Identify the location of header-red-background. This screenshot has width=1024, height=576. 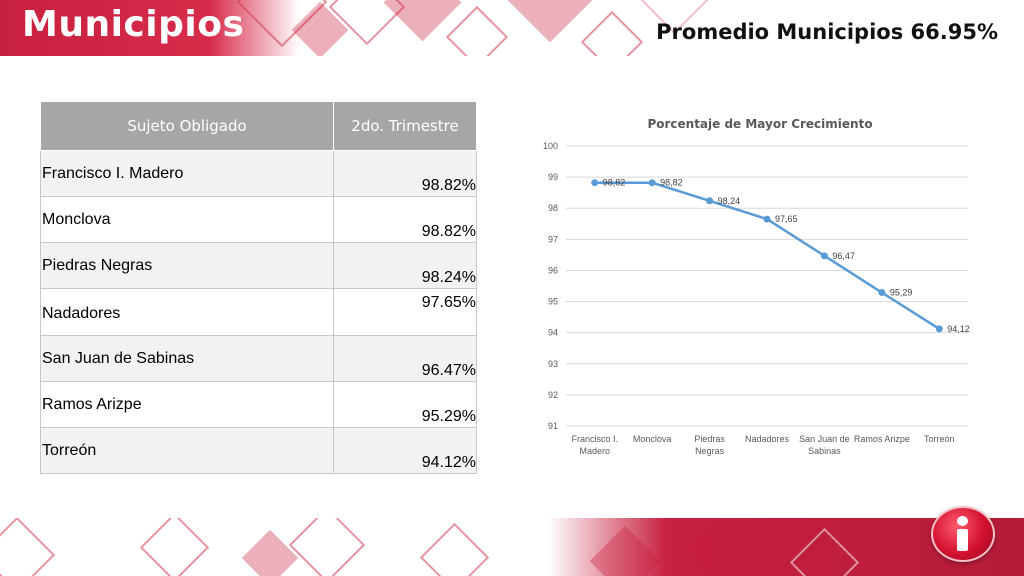
(150, 28).